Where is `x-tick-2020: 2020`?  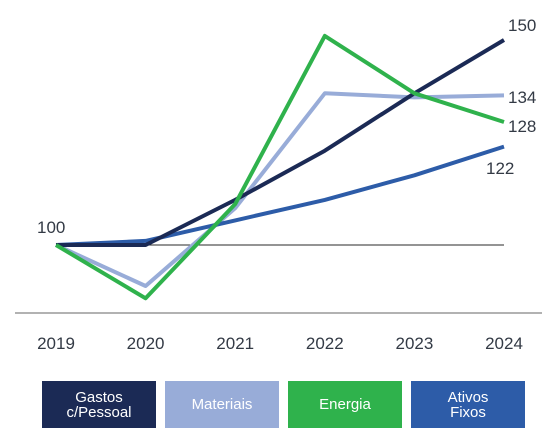 x-tick-2020: 2020 is located at coordinates (146, 343).